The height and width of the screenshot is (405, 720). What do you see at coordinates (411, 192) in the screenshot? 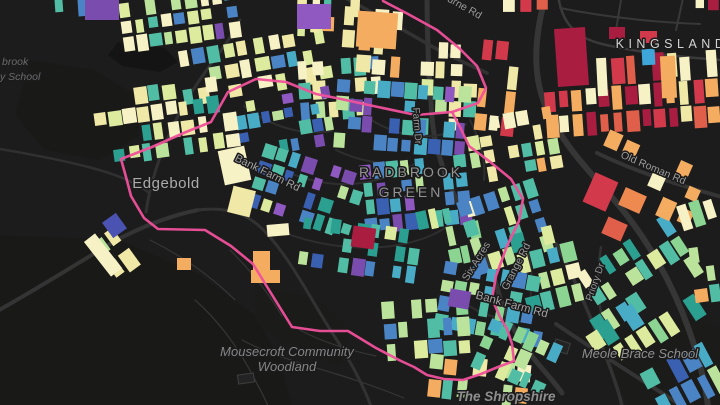
I see `map-label-place-radbrook-line2: GREEN` at bounding box center [411, 192].